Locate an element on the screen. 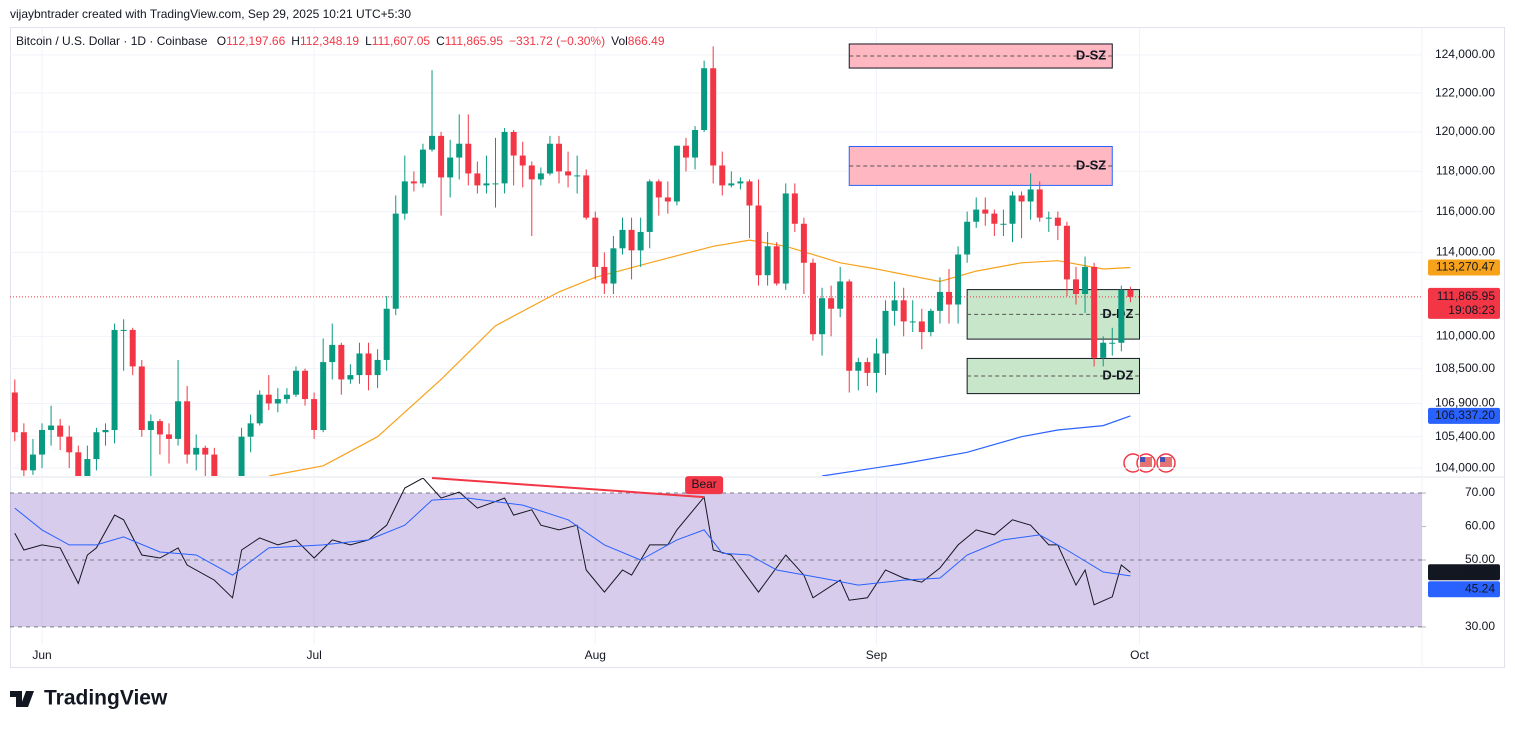  legend-value: 112,348.19 is located at coordinates (329, 41).